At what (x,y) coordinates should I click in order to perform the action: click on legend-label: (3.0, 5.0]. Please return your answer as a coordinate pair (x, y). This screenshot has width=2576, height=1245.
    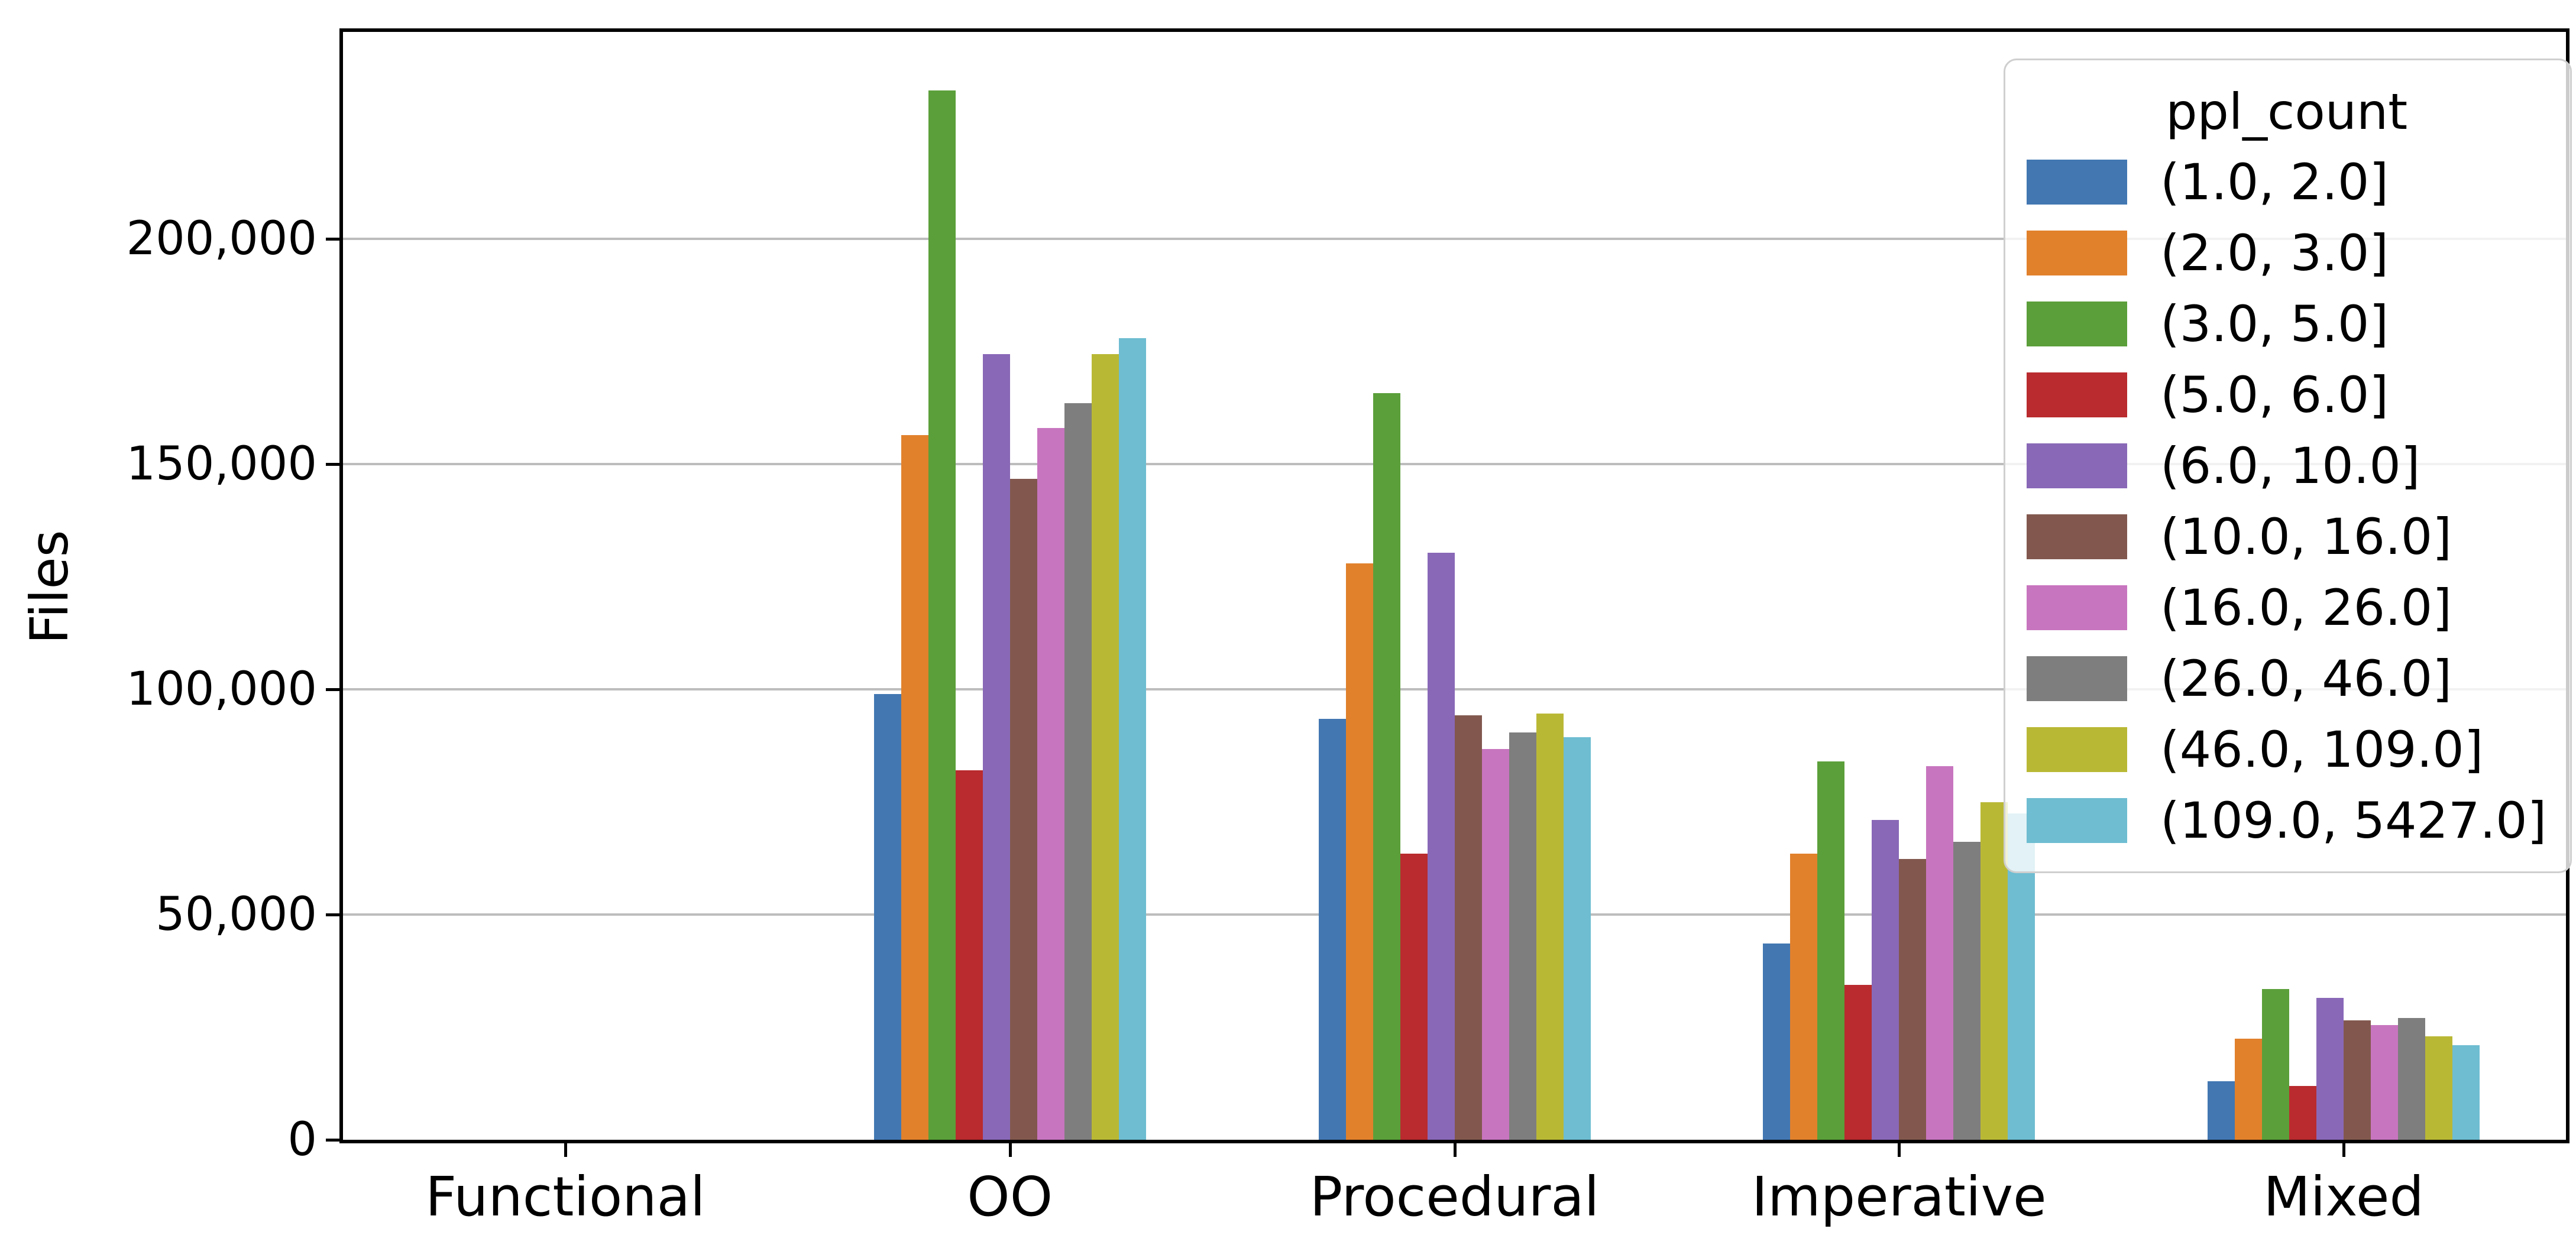
    Looking at the image, I should click on (2275, 324).